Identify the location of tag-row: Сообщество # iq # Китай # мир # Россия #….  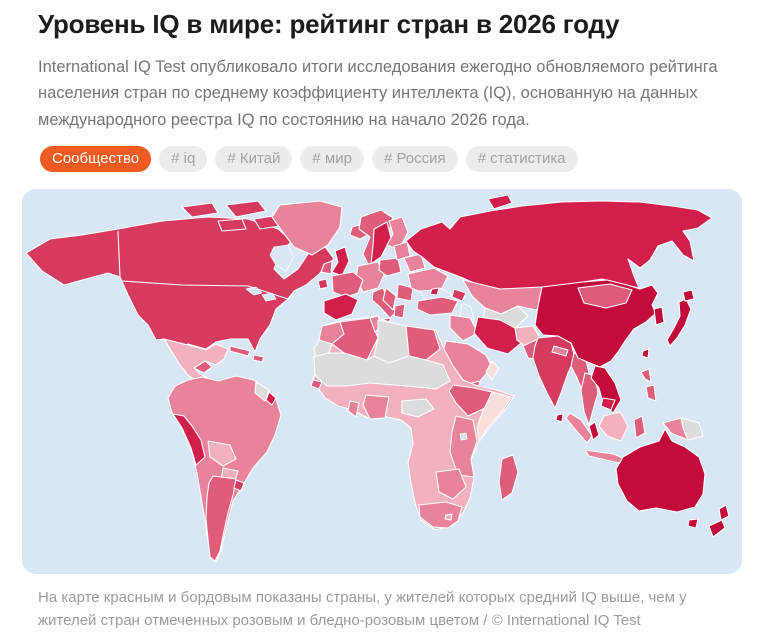
(402, 158).